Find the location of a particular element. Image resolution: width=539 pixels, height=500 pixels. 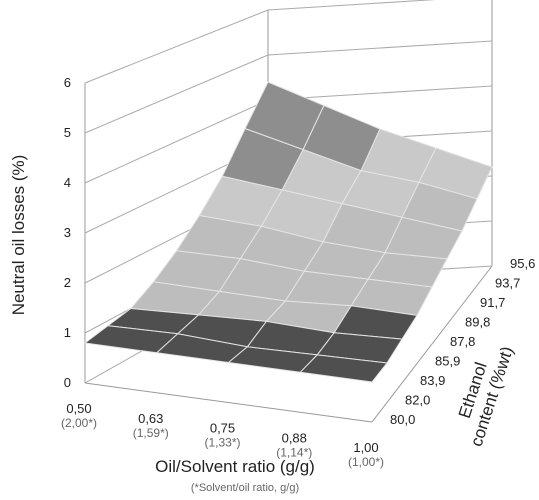

y-tick-label: 85,9 is located at coordinates (447, 361).